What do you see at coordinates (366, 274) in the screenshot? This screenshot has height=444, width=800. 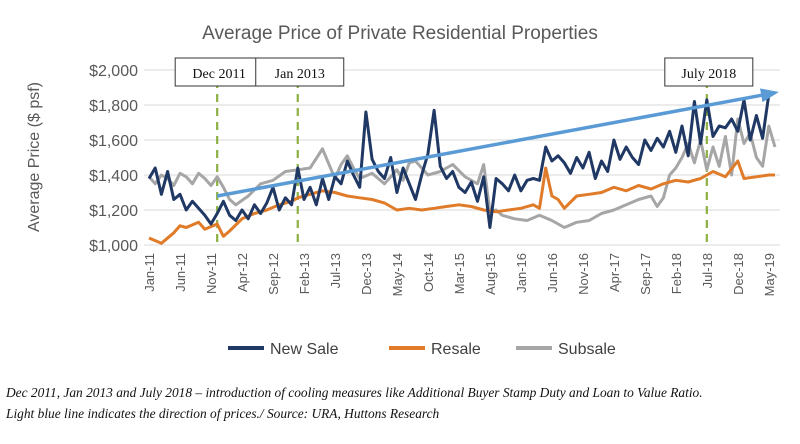 I see `x-tick-label: Dec-13` at bounding box center [366, 274].